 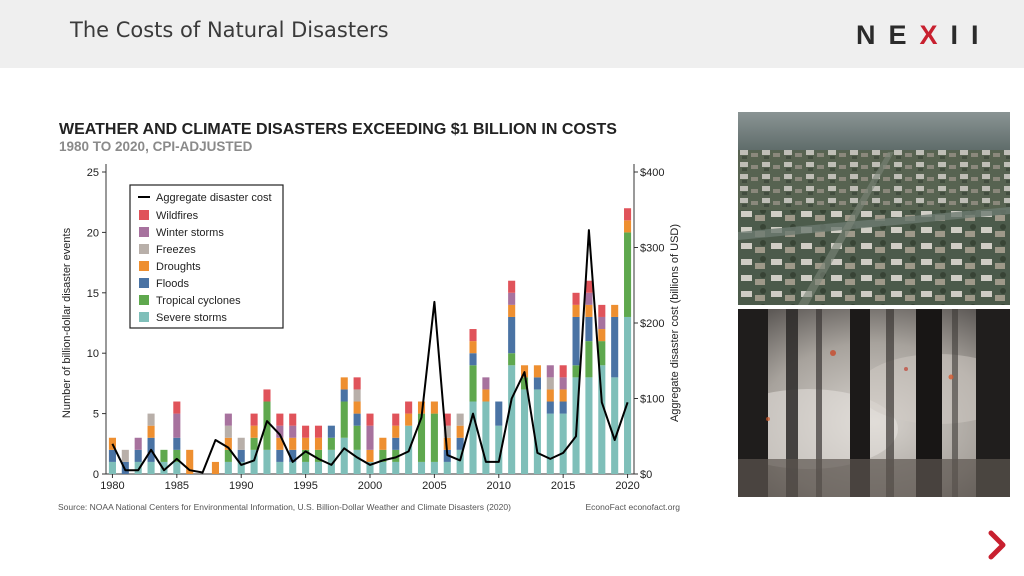 What do you see at coordinates (293, 431) in the screenshot?
I see `bar-winter-storms-1994` at bounding box center [293, 431].